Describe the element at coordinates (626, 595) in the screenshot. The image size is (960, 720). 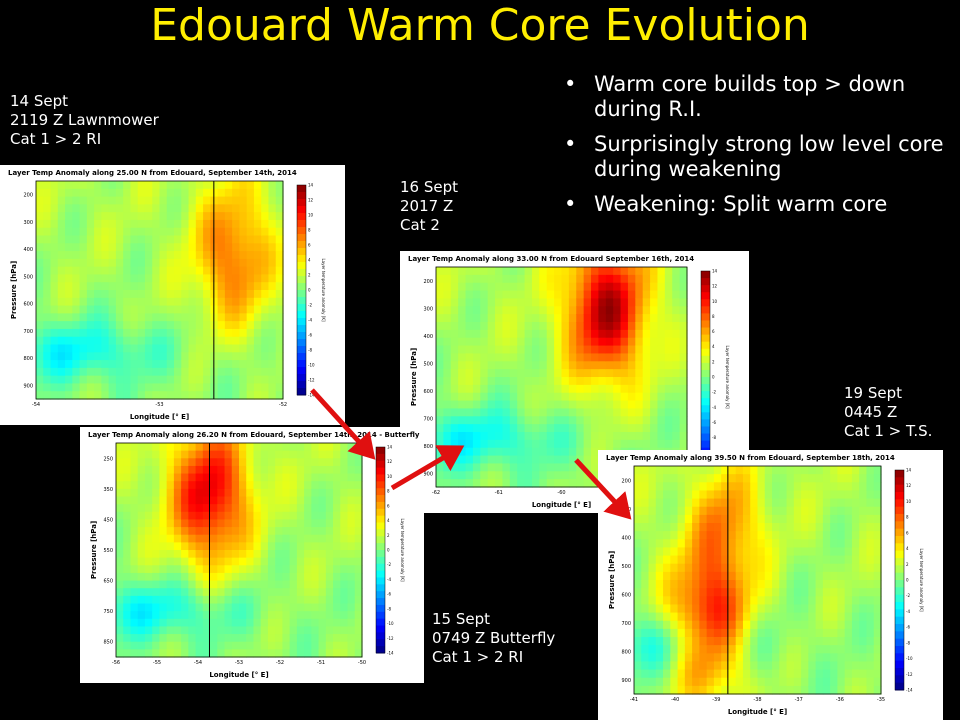
I see `y-tick-label: 600` at that location.